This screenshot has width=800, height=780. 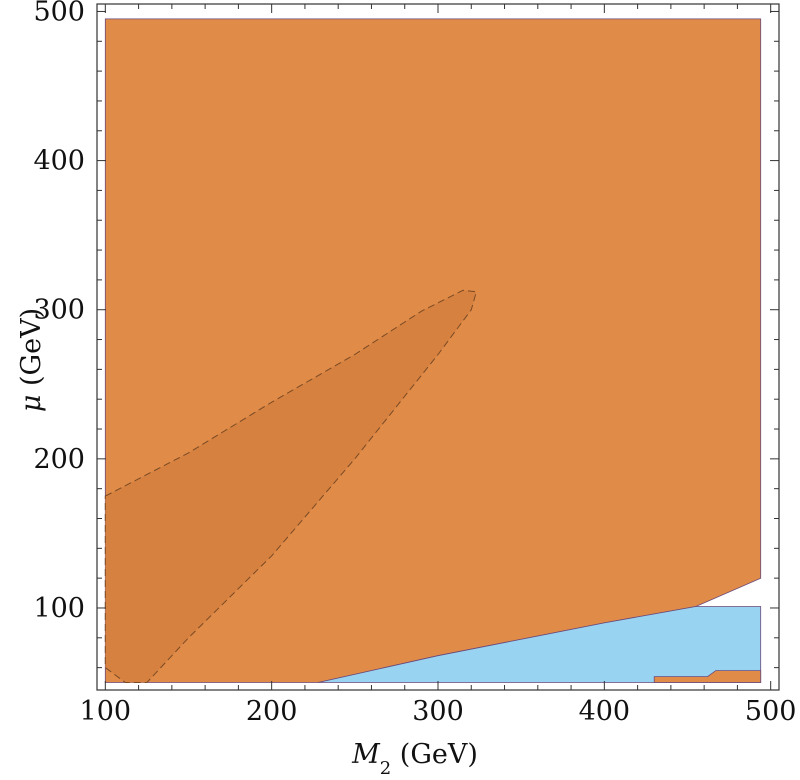 I want to click on x-axis-label: M2 (GeV), so click(x=414, y=759).